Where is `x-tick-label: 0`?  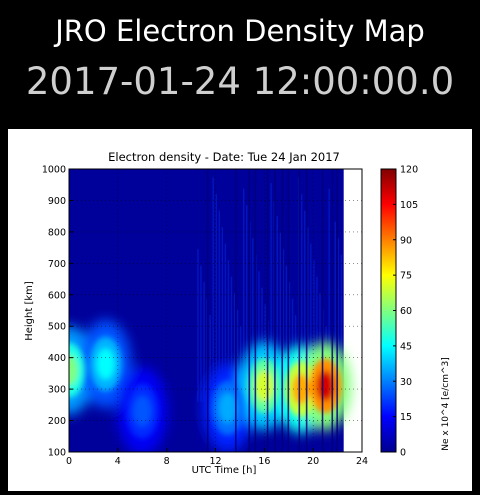 x-tick-label: 0 is located at coordinates (69, 461).